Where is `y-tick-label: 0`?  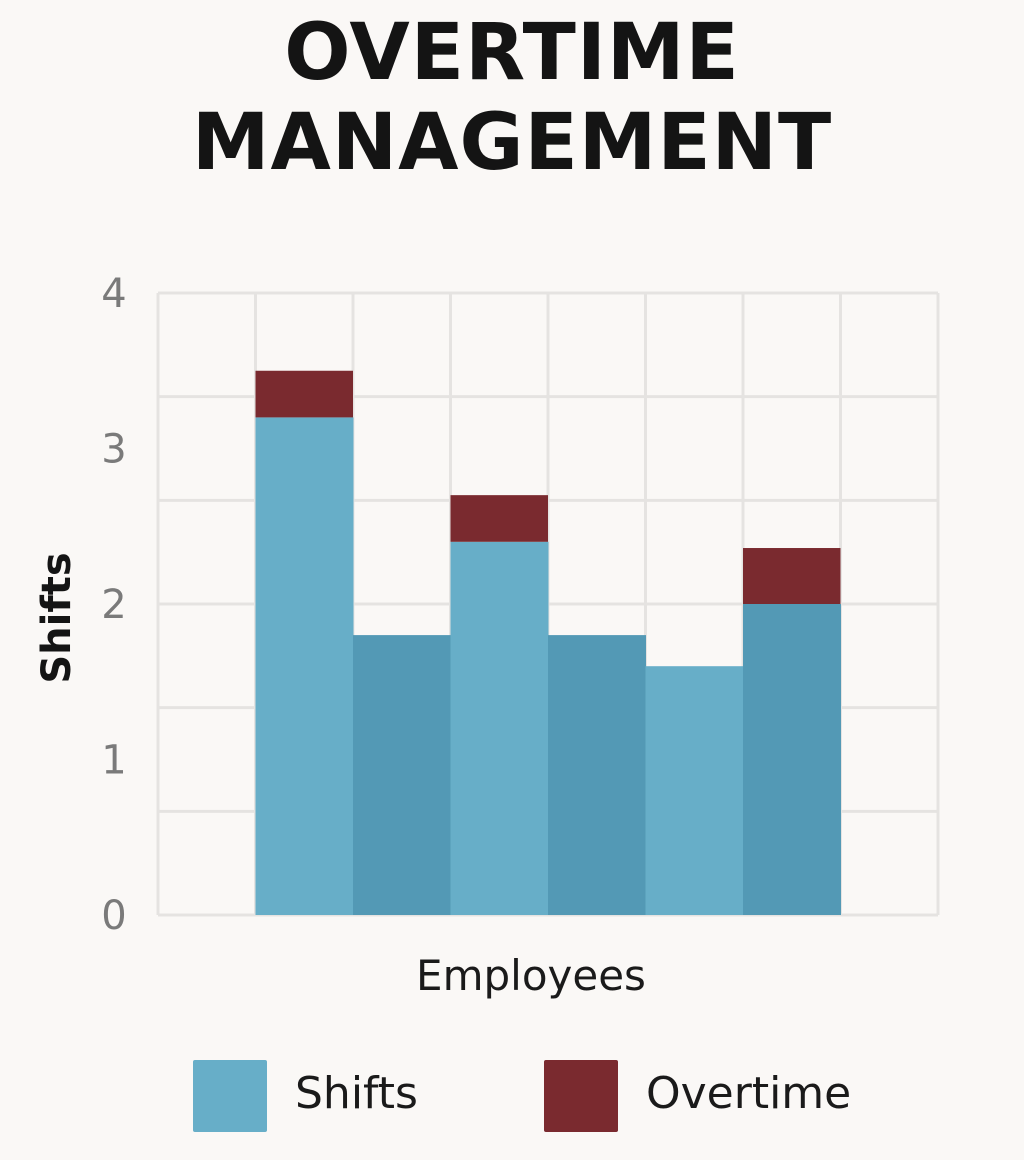
y-tick-label: 0 is located at coordinates (113, 916).